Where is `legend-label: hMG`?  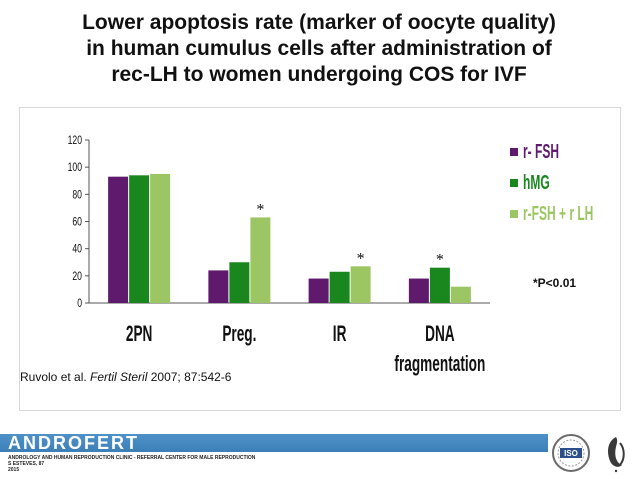
legend-label: hMG is located at coordinates (536, 183).